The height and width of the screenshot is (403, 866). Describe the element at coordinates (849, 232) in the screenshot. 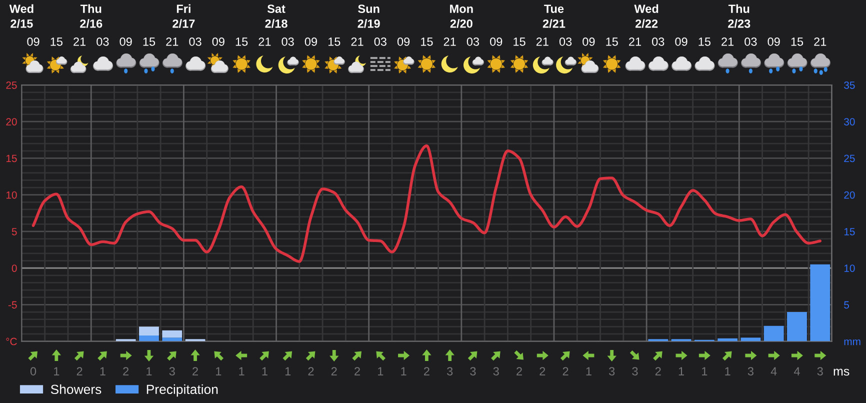

I see `y2-tick-label: 15` at that location.